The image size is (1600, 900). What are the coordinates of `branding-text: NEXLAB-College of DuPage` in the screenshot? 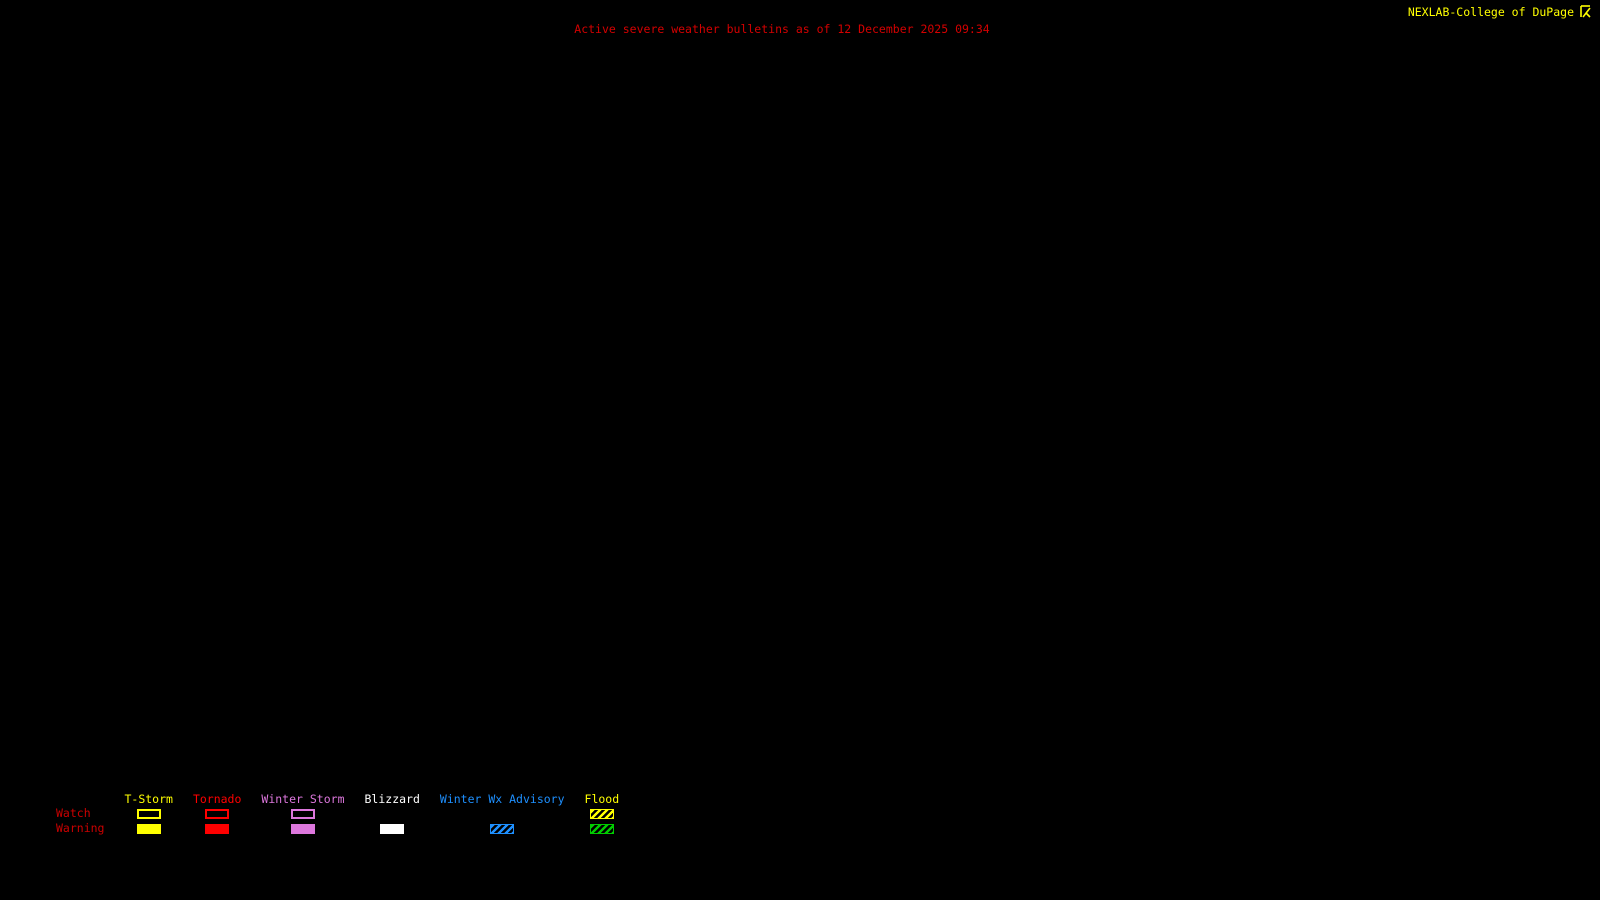 It's located at (1490, 11).